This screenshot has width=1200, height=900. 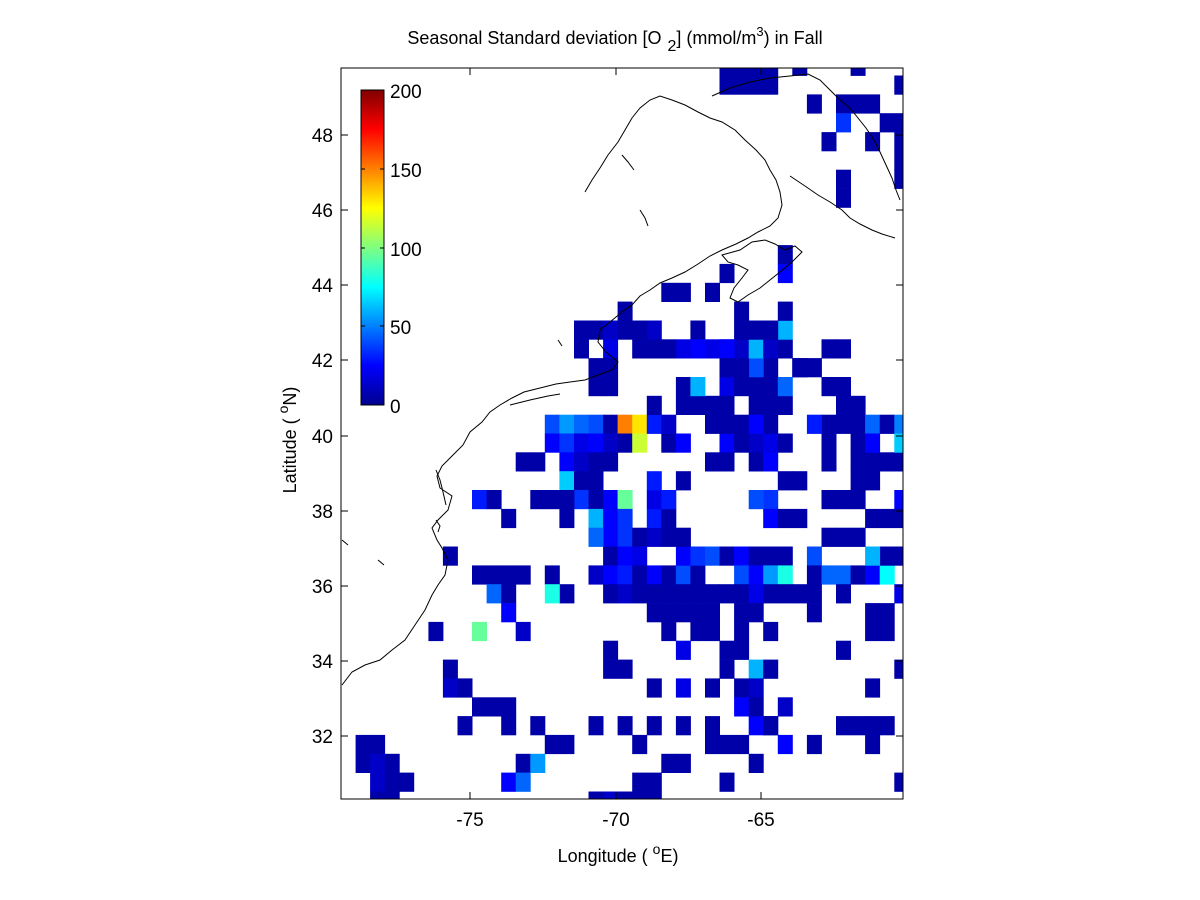 I want to click on y-tick-label: 40, so click(x=322, y=437).